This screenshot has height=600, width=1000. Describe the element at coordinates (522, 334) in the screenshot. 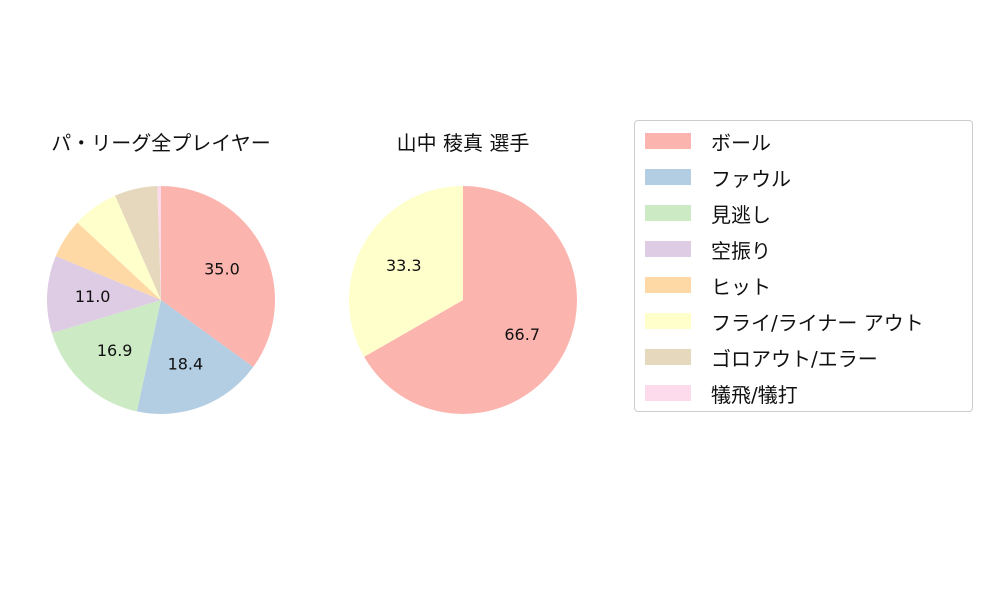

I see `pie-data-label-player-0: 66.7` at that location.